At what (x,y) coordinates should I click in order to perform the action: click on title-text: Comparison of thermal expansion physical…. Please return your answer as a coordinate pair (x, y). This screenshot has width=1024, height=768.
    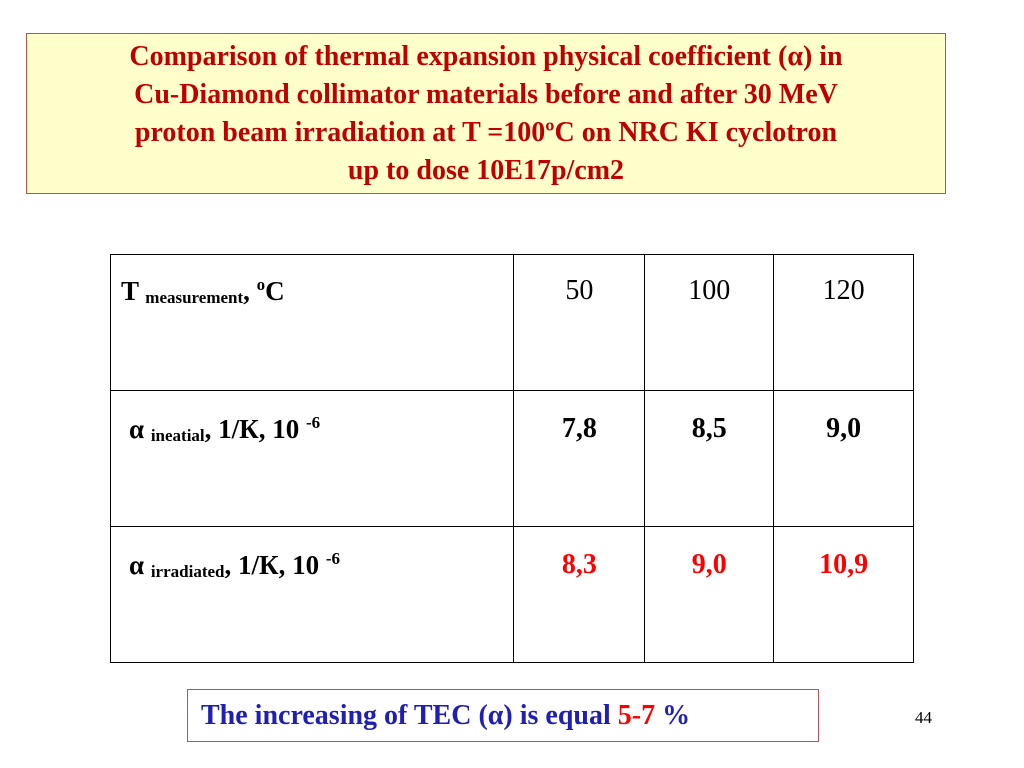
    Looking at the image, I should click on (485, 114).